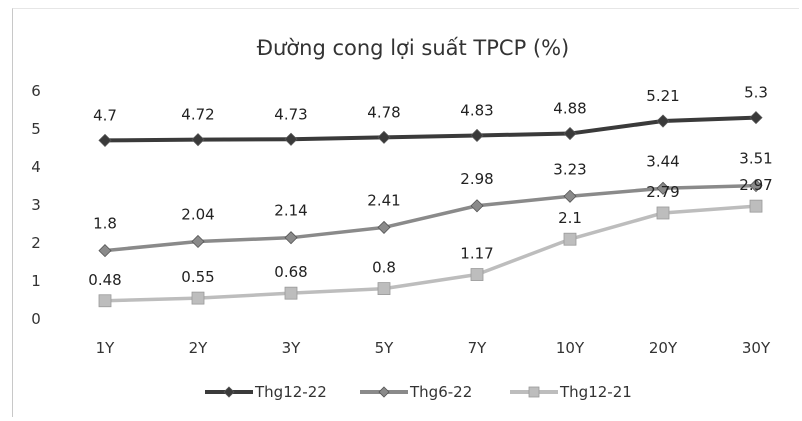 The width and height of the screenshot is (802, 421). I want to click on series-0-label-6: 5.21, so click(662, 96).